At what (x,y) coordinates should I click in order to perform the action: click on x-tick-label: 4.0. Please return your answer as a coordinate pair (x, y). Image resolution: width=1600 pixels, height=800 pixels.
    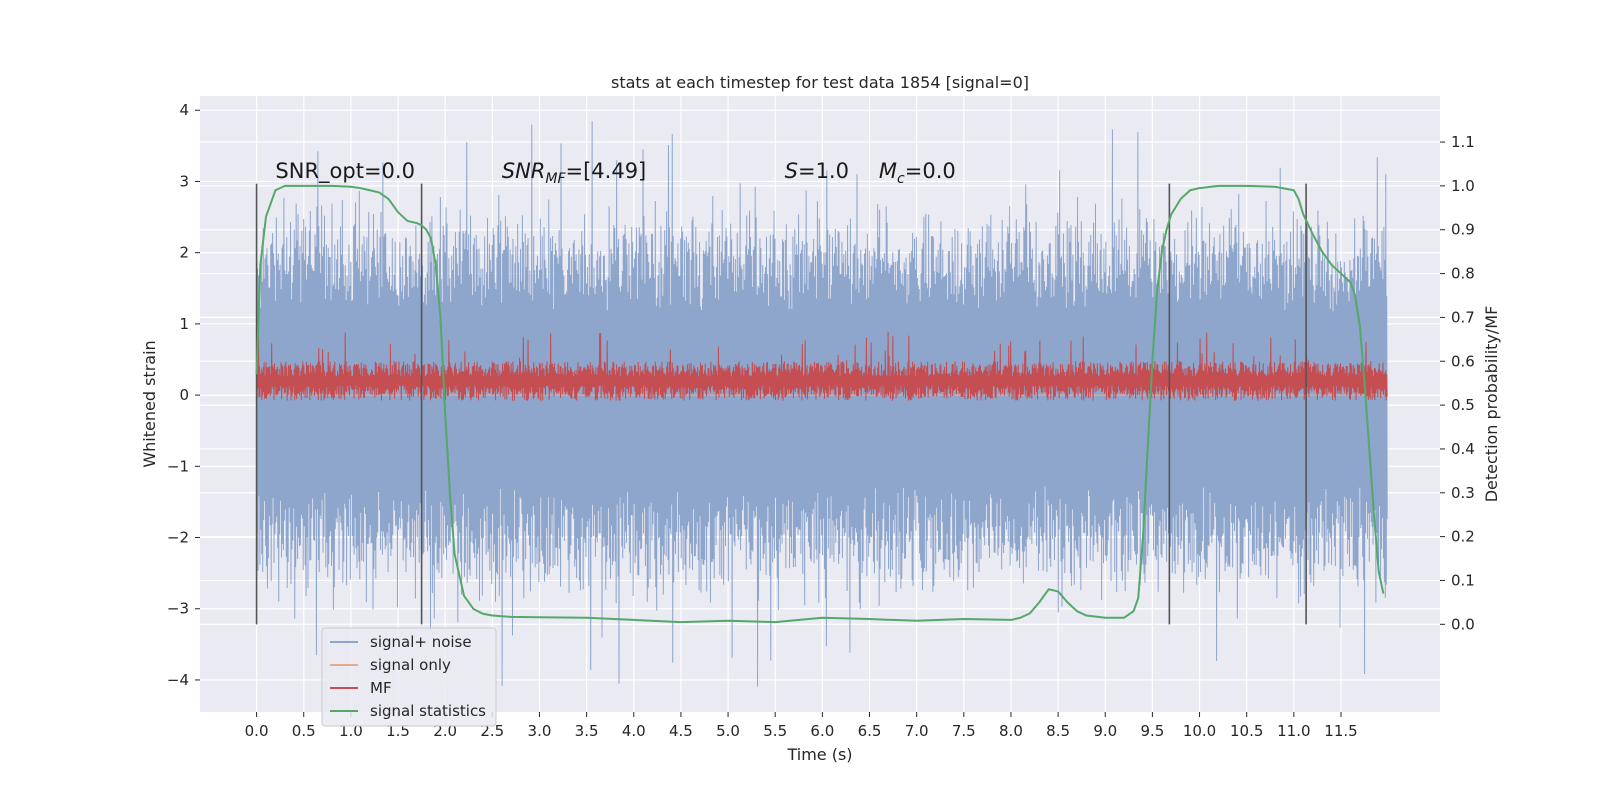
    Looking at the image, I should click on (634, 731).